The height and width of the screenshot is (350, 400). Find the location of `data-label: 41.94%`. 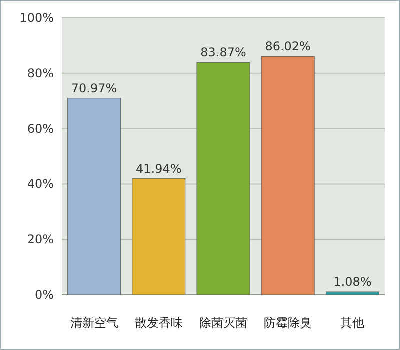

data-label: 41.94% is located at coordinates (159, 169).